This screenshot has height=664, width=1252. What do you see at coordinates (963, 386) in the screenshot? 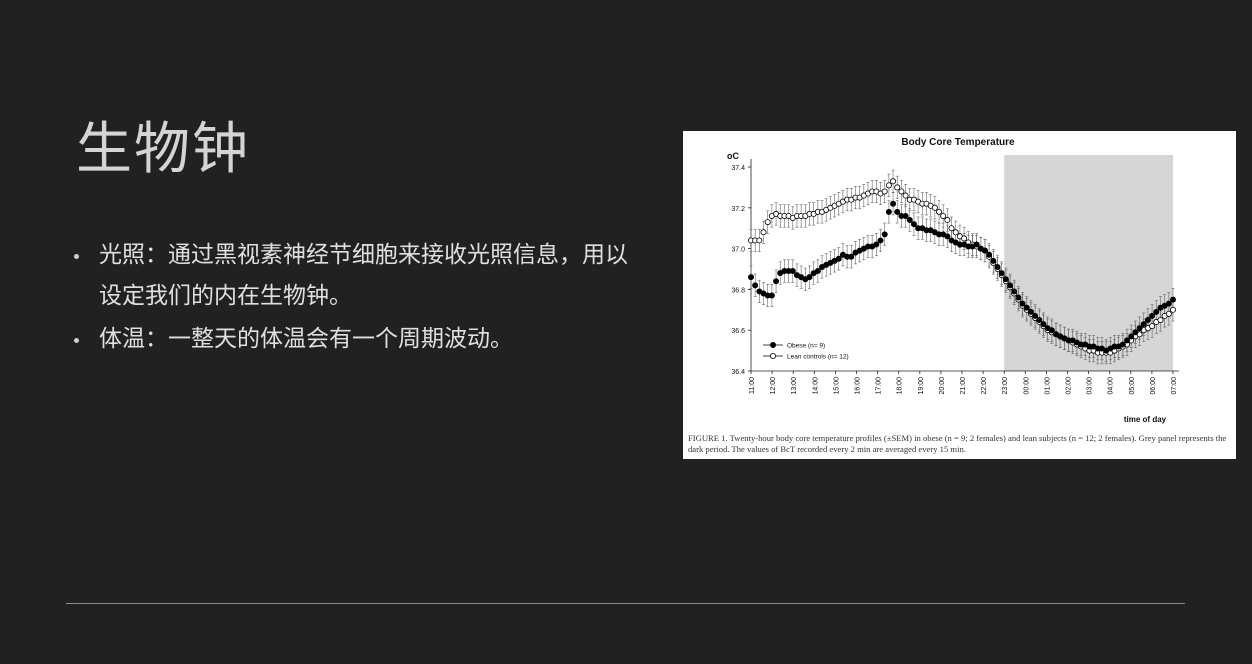
I see `x-tick-label: 21:00` at bounding box center [963, 386].